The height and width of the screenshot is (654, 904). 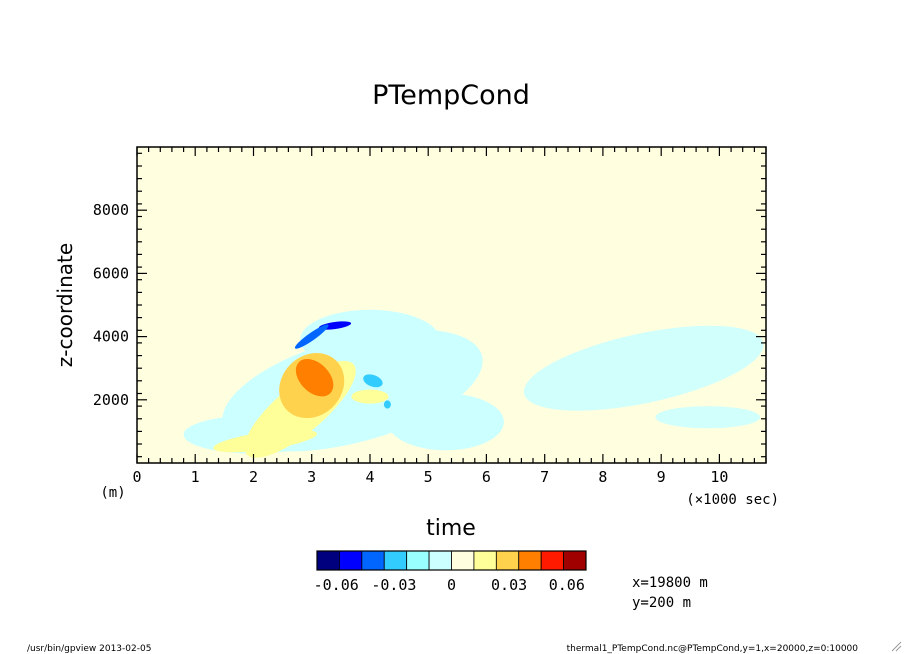 I want to click on y-axis-title: z-coordinate, so click(x=65, y=305).